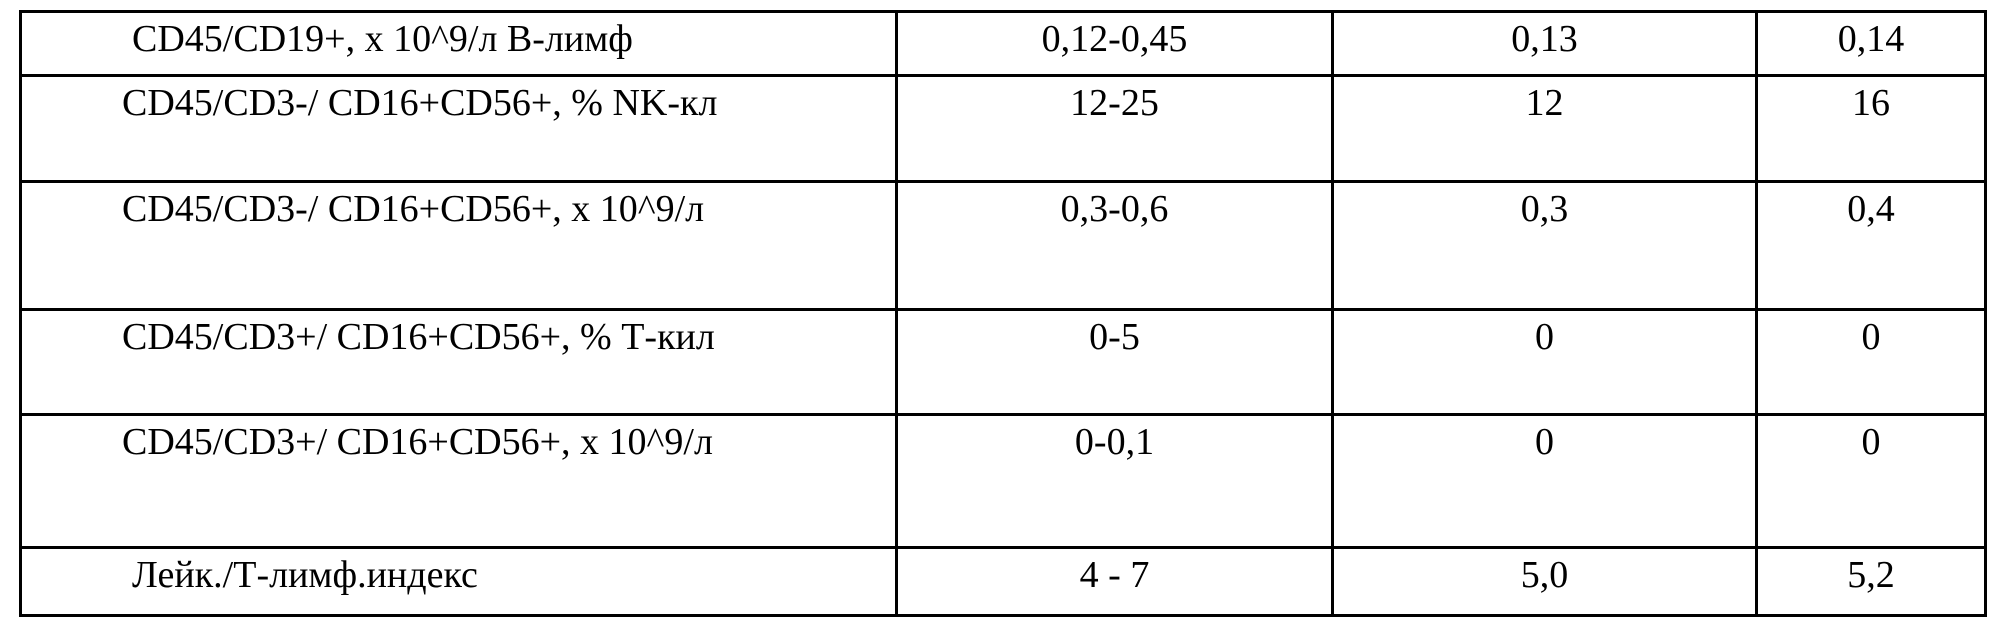 This screenshot has height=631, width=2013. Describe the element at coordinates (458, 481) in the screenshot. I see `parameter-cell: CD45/CD3+/ CD16+CD56+, х 10^9/л` at that location.